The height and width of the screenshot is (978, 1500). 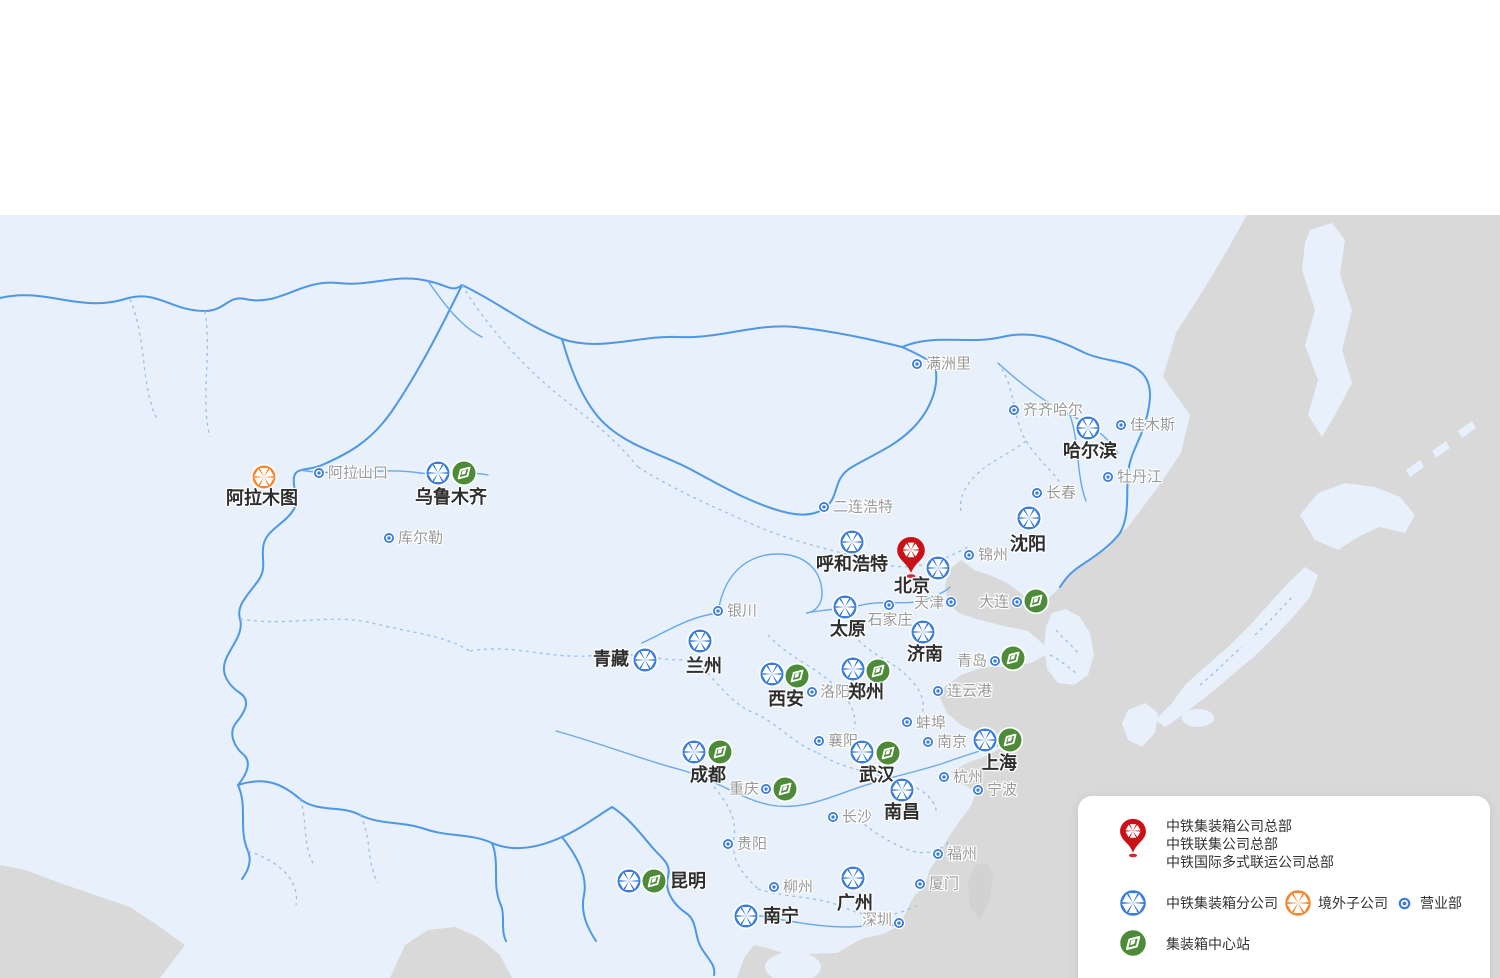 What do you see at coordinates (797, 676) in the screenshot?
I see `xian-station-icon` at bounding box center [797, 676].